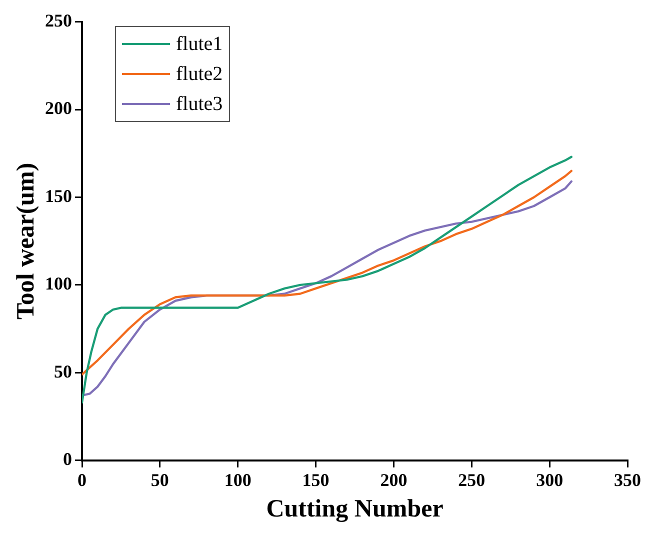 The image size is (652, 533). I want to click on x-tick-label: 200, so click(394, 480).